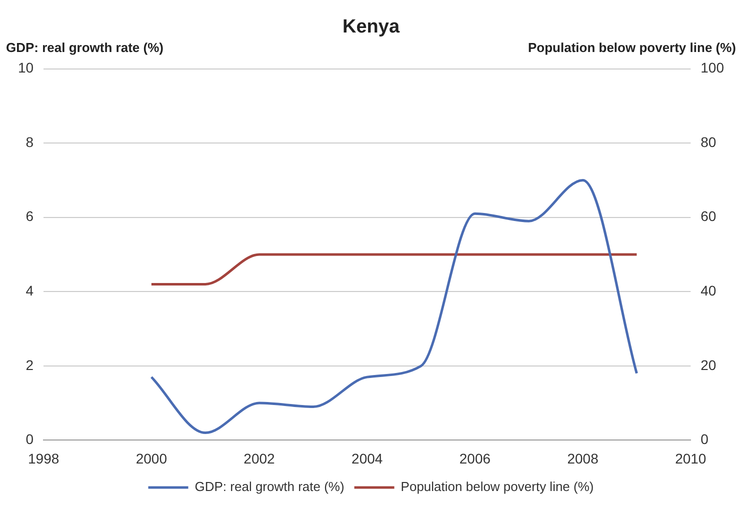 Image resolution: width=742 pixels, height=508 pixels. What do you see at coordinates (152, 458) in the screenshot?
I see `x-tick-label: 2000` at bounding box center [152, 458].